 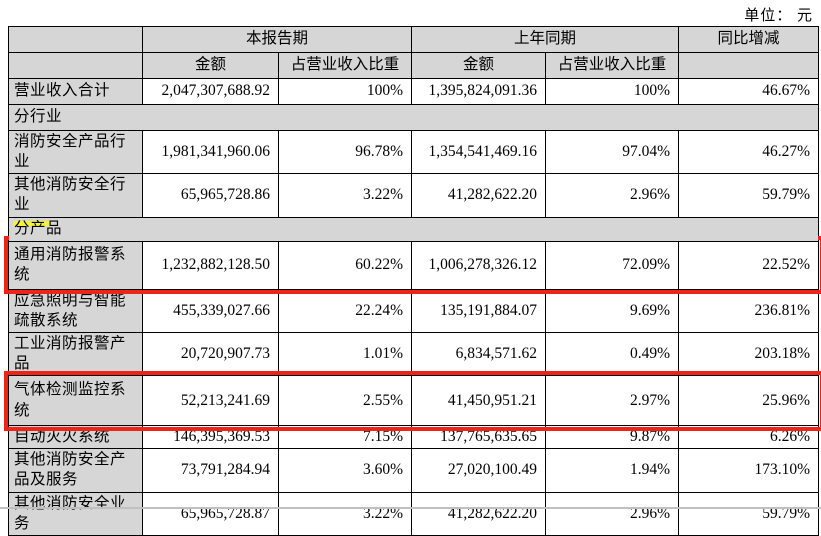 What do you see at coordinates (749, 152) in the screenshot?
I see `yoy-change: 46.27%` at bounding box center [749, 152].